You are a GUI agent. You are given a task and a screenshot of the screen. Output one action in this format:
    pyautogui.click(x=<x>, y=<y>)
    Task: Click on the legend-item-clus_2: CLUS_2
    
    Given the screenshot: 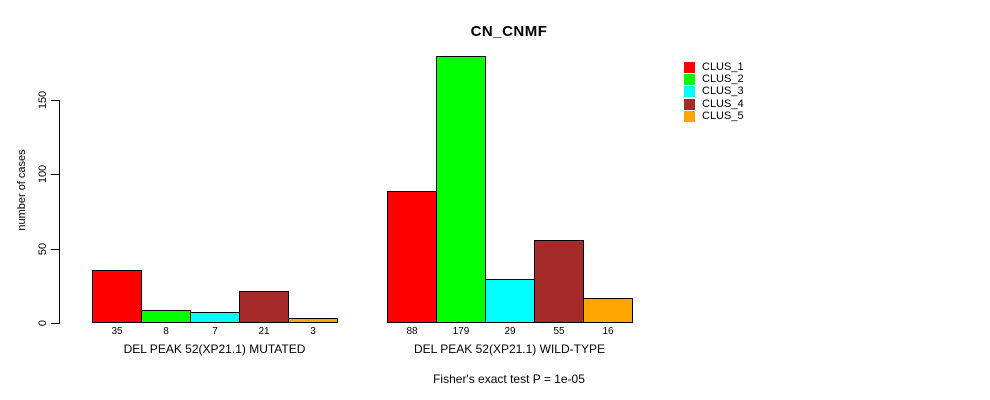 What is the action you would take?
    pyautogui.click(x=714, y=79)
    